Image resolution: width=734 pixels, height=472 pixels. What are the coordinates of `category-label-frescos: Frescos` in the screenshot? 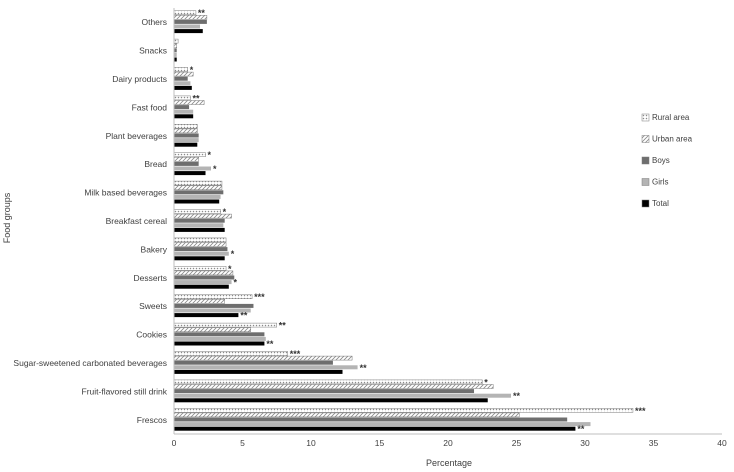 It's located at (152, 420).